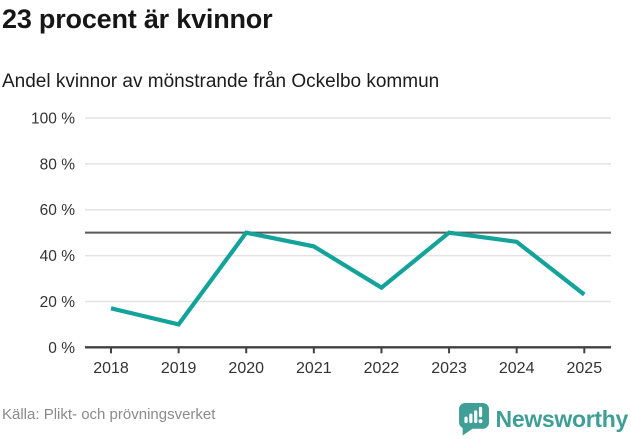 The height and width of the screenshot is (439, 631). I want to click on svg-text: 2023, so click(449, 368).